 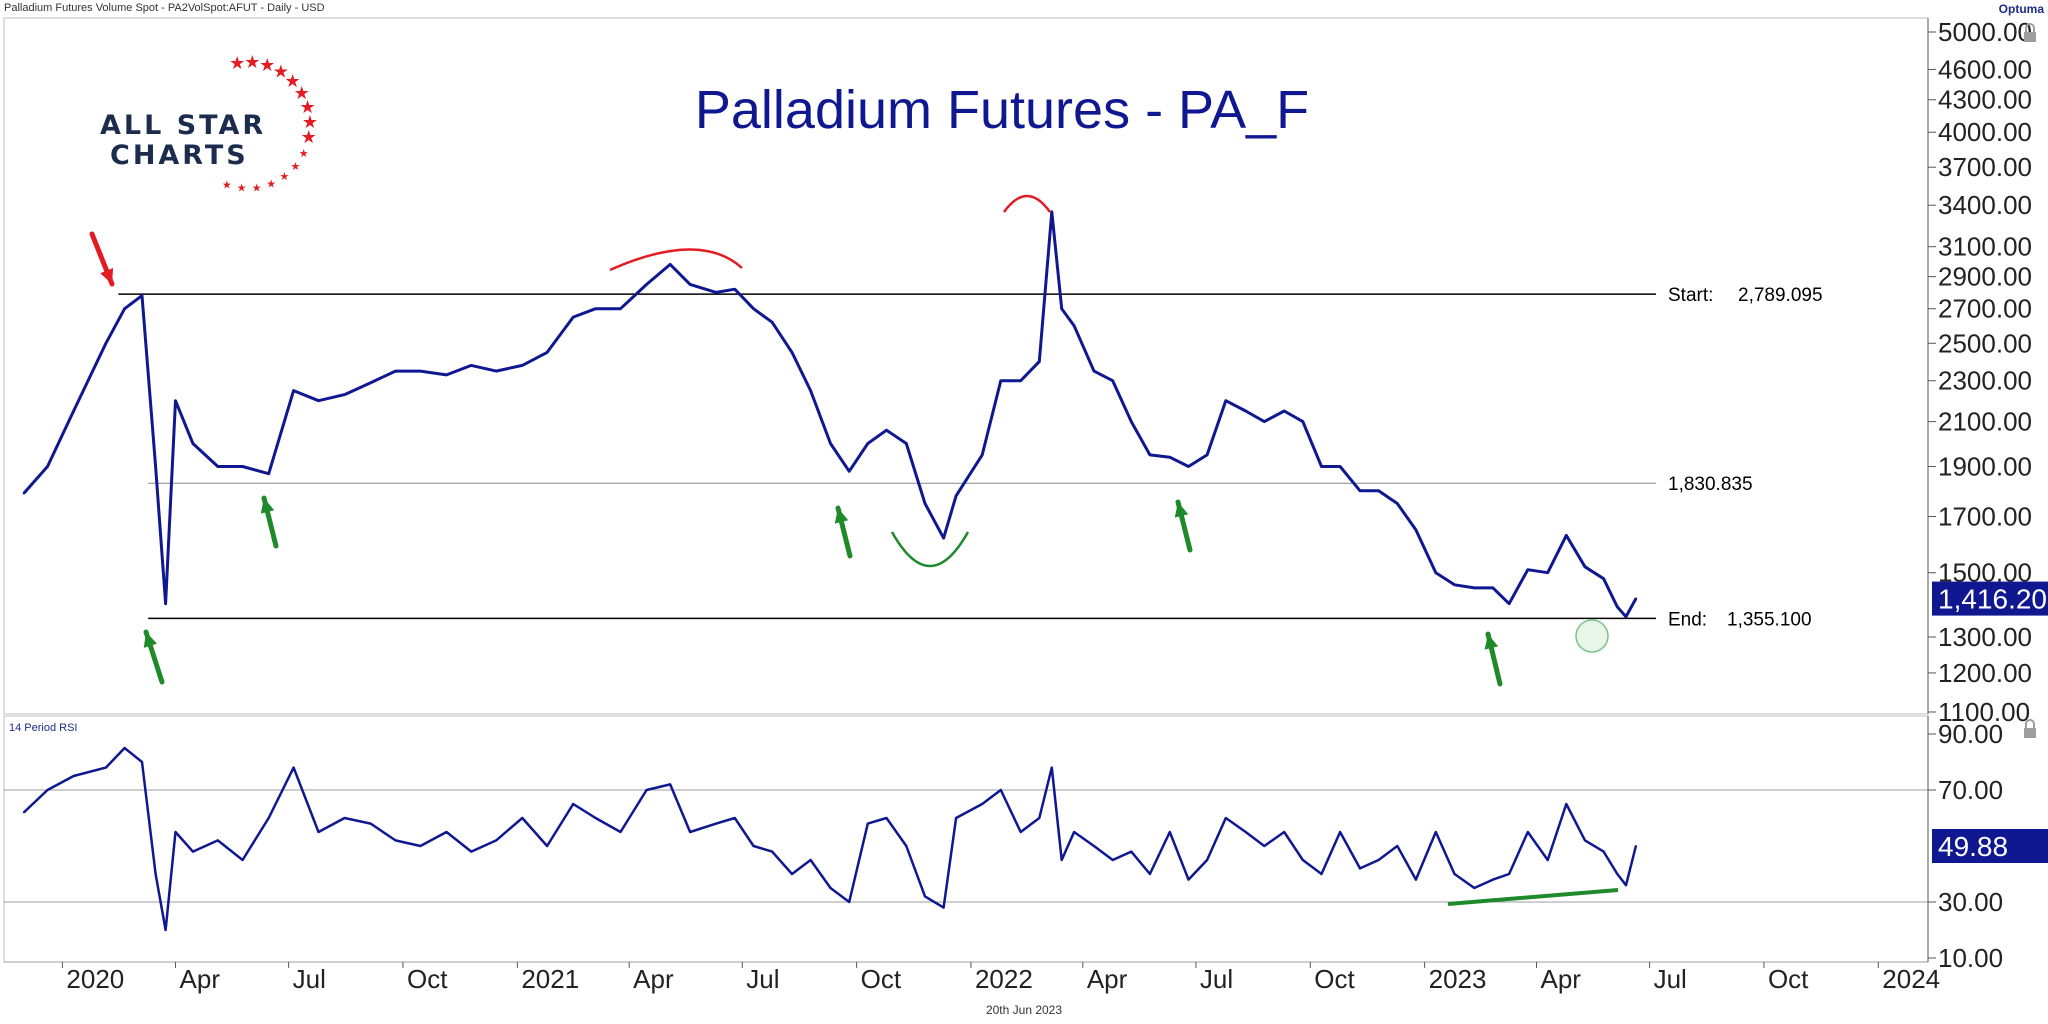 What do you see at coordinates (1710, 484) in the screenshot?
I see `level-value: 1,830.835` at bounding box center [1710, 484].